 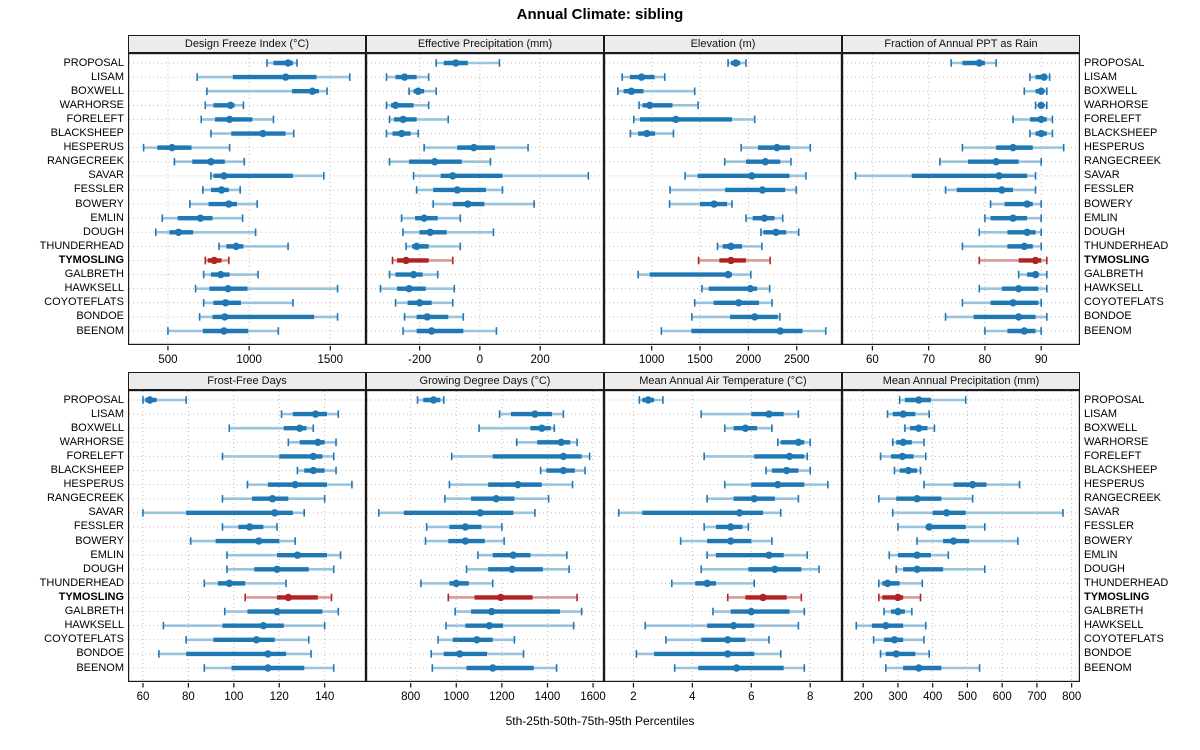 I want to click on x-axis-mean-annual-precipitation-mm: 200 300 400 500 600 700 800, so click(x=967, y=693).